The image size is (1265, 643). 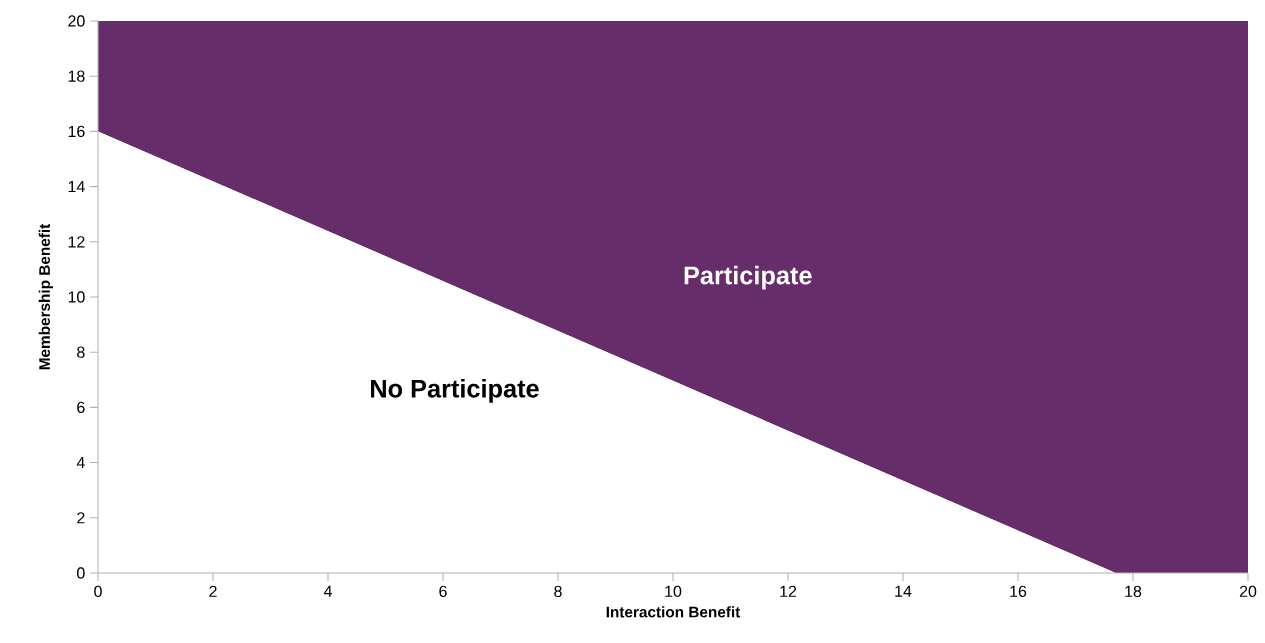 I want to click on x-tick-label: 12, so click(x=788, y=591).